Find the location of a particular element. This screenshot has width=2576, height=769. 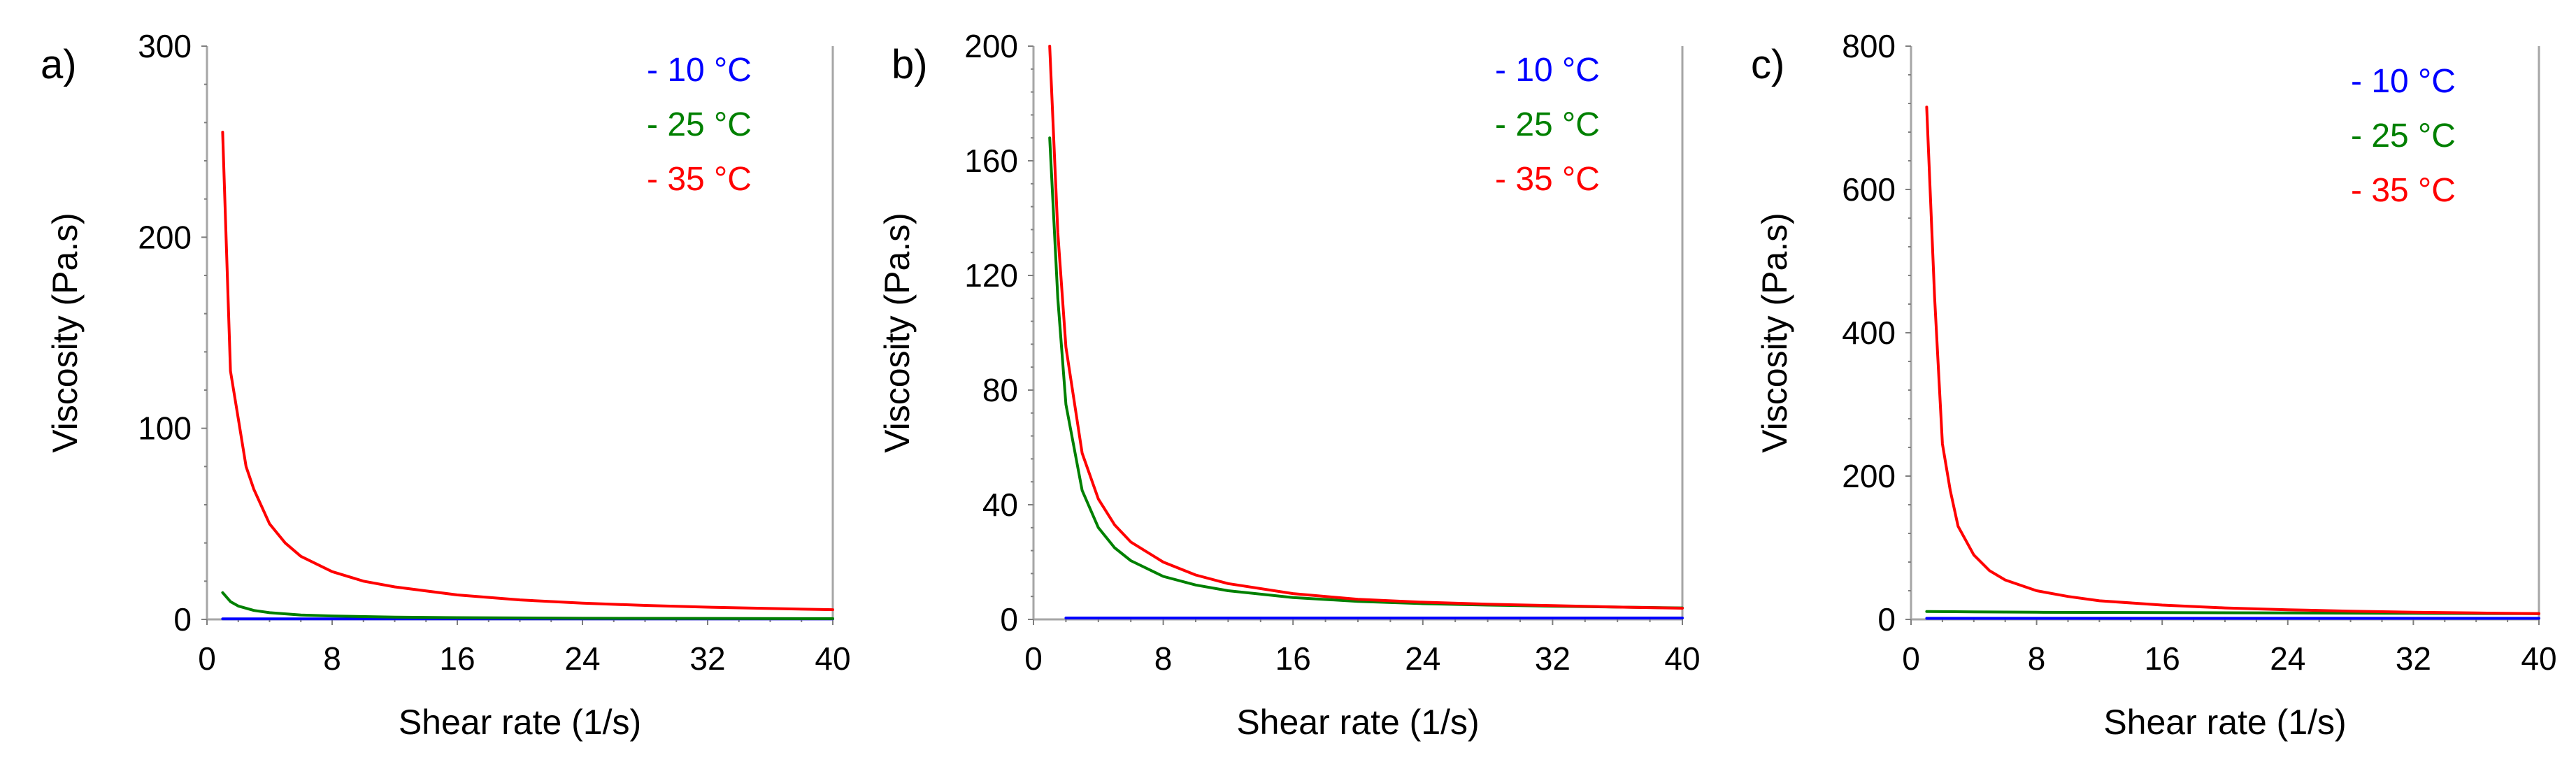

y-tick-label: 400 is located at coordinates (1869, 333).